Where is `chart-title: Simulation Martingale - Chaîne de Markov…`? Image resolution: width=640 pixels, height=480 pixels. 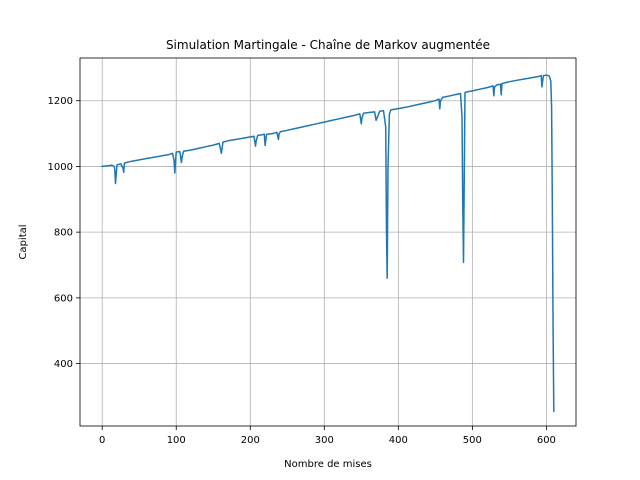 chart-title: Simulation Martingale - Chaîne de Markov… is located at coordinates (328, 45).